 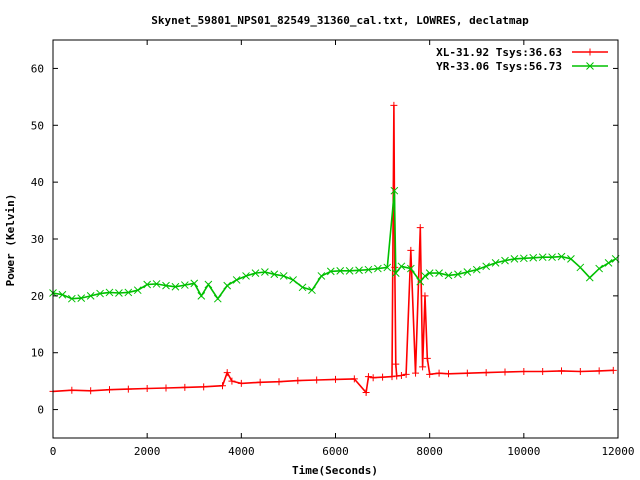 What do you see at coordinates (37, 353) in the screenshot?
I see `y-tick-label: 10` at bounding box center [37, 353].